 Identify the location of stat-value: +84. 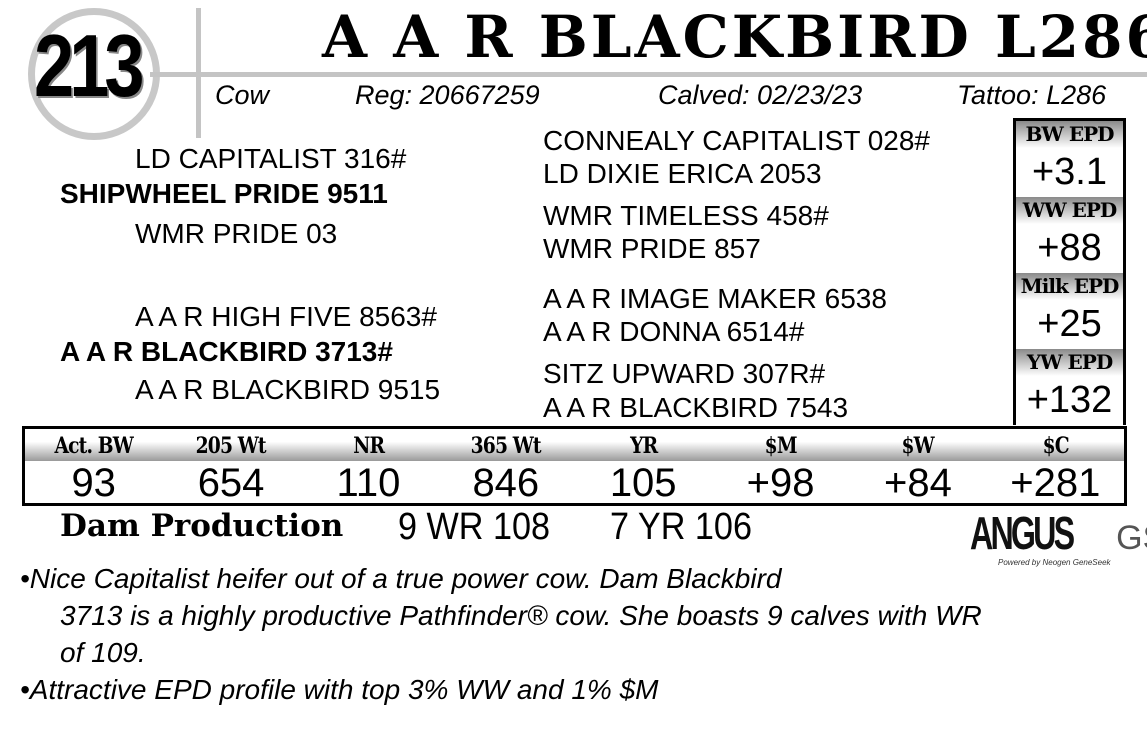
(918, 483).